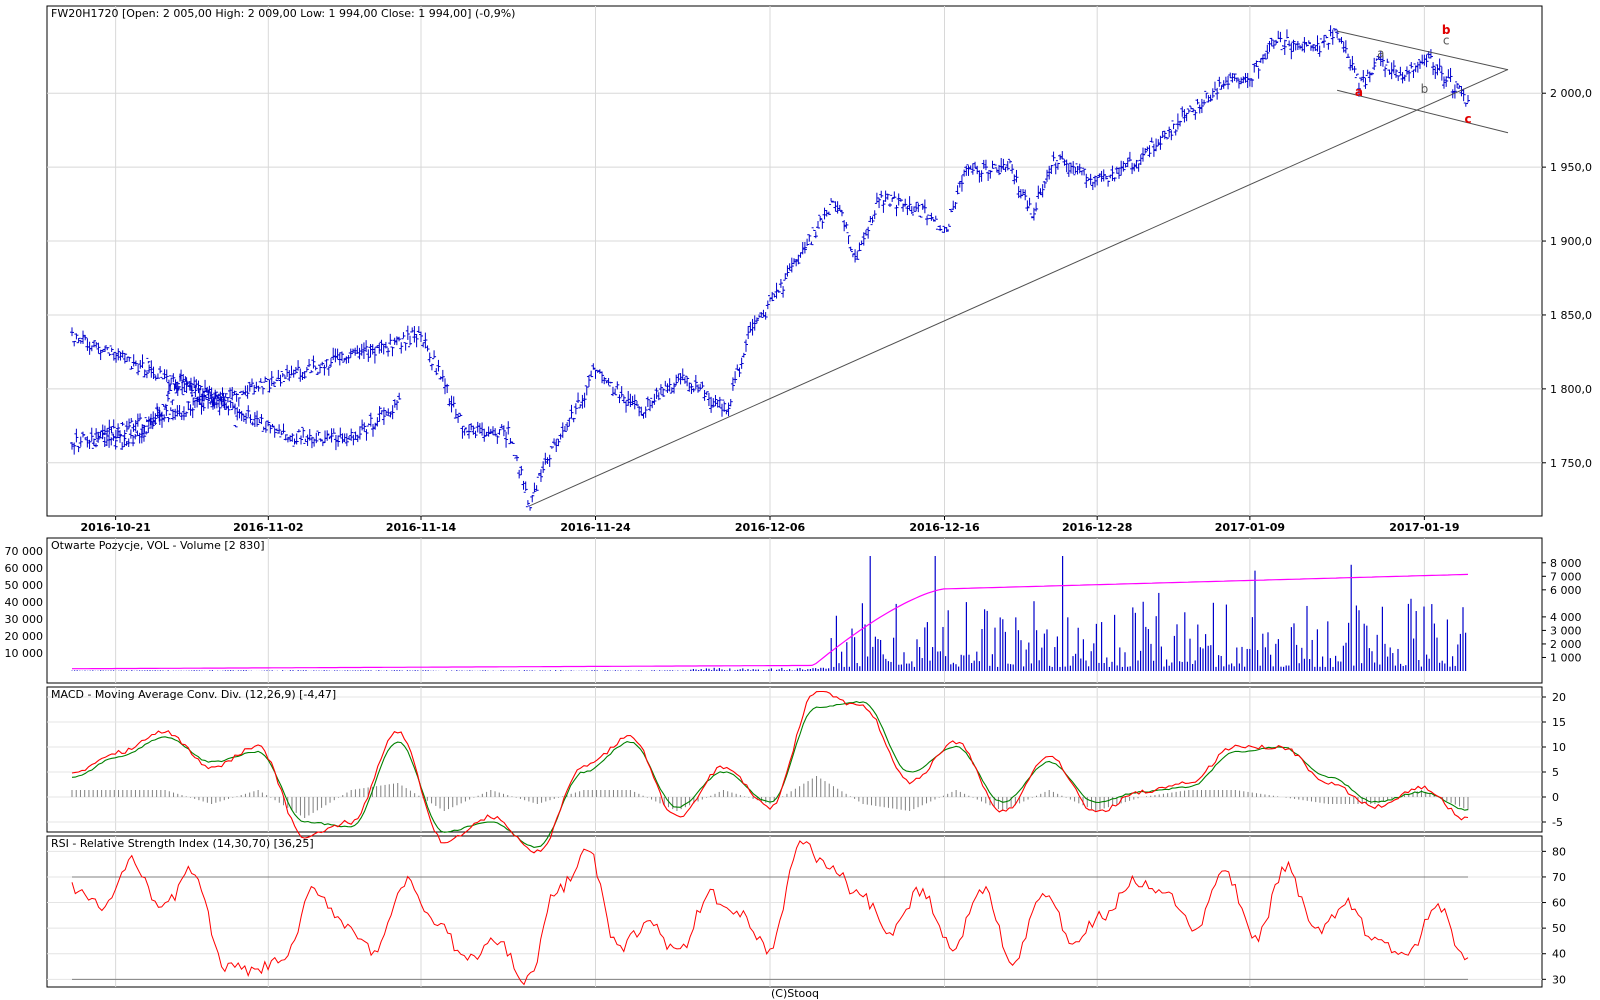  Describe the element at coordinates (1446, 30) in the screenshot. I see `wave-label-1: b` at that location.